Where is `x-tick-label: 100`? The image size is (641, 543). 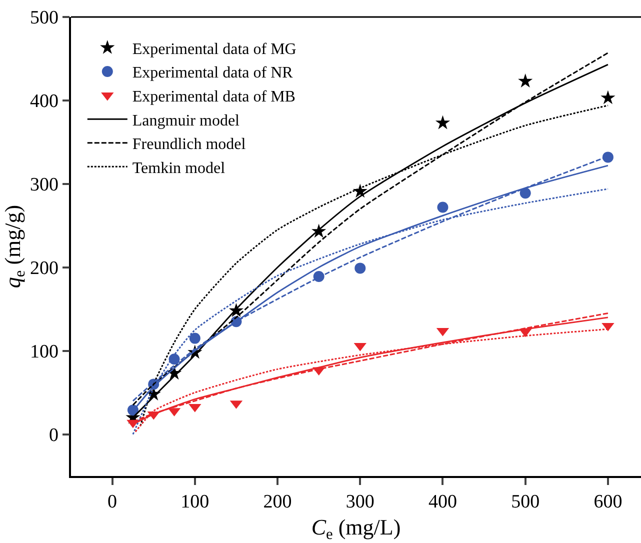
x-tick-label: 100 is located at coordinates (195, 502).